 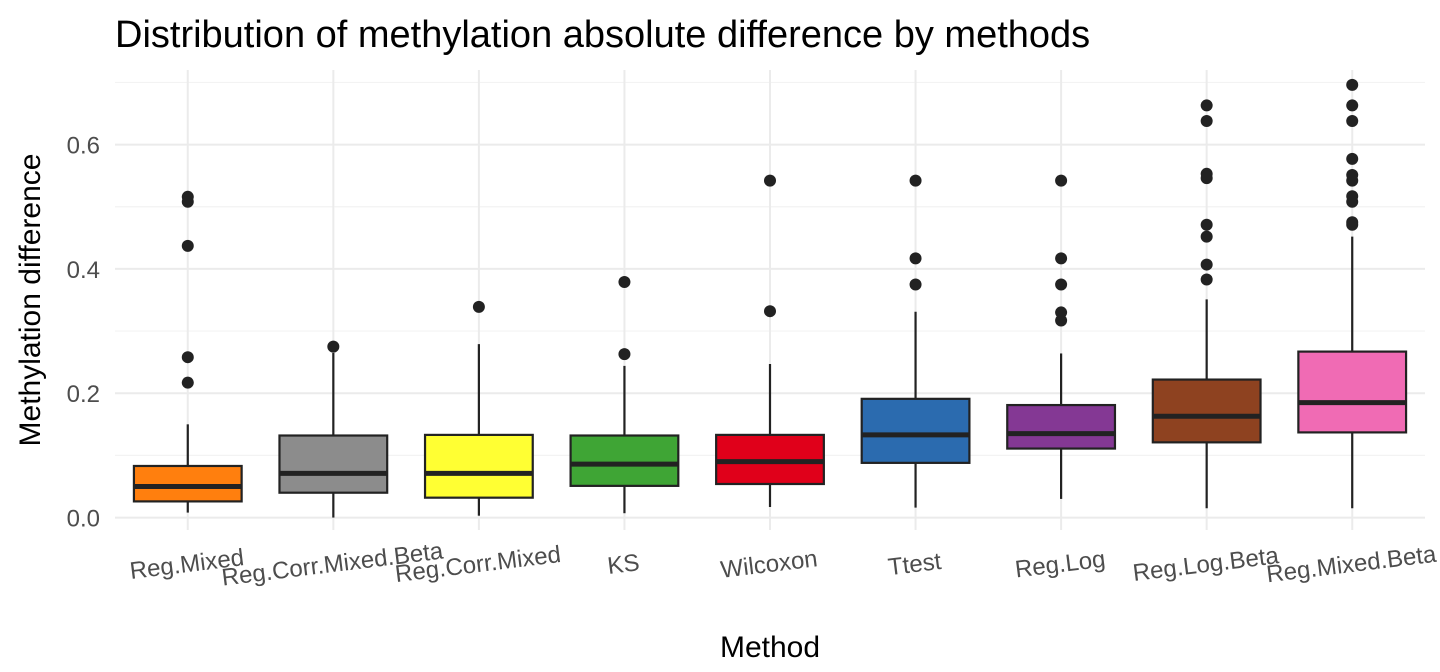 I want to click on x-tick-label: Reg.Log, so click(x=1060, y=565).